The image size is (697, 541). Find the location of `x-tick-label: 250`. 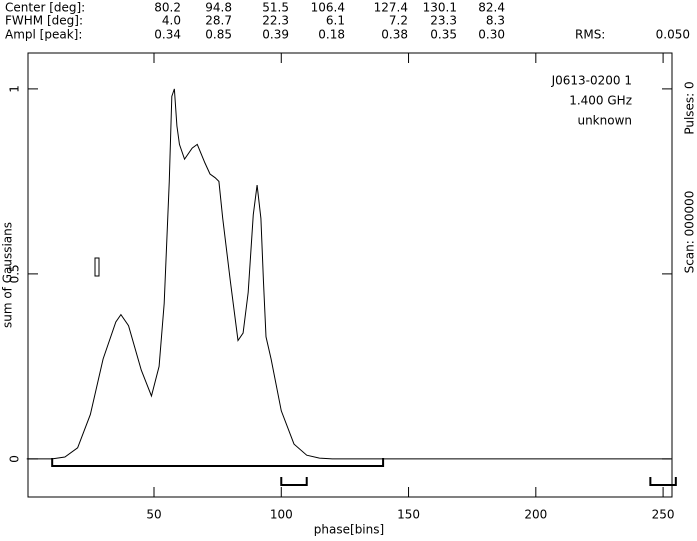

x-tick-label: 250 is located at coordinates (663, 515).